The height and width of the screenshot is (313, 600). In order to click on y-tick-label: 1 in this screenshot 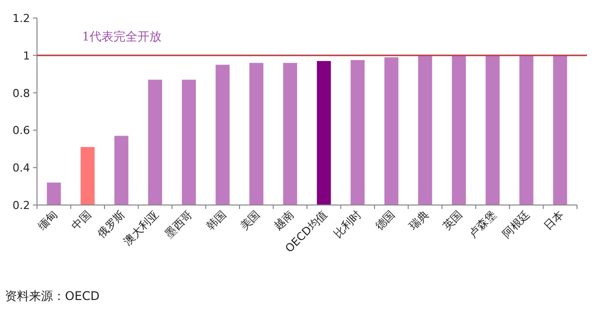, I will do `click(26, 55)`.